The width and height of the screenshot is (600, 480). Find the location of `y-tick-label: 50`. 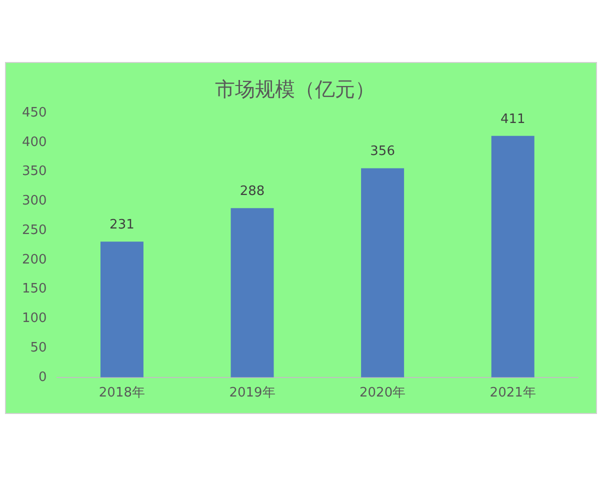

y-tick-label: 50 is located at coordinates (38, 348).